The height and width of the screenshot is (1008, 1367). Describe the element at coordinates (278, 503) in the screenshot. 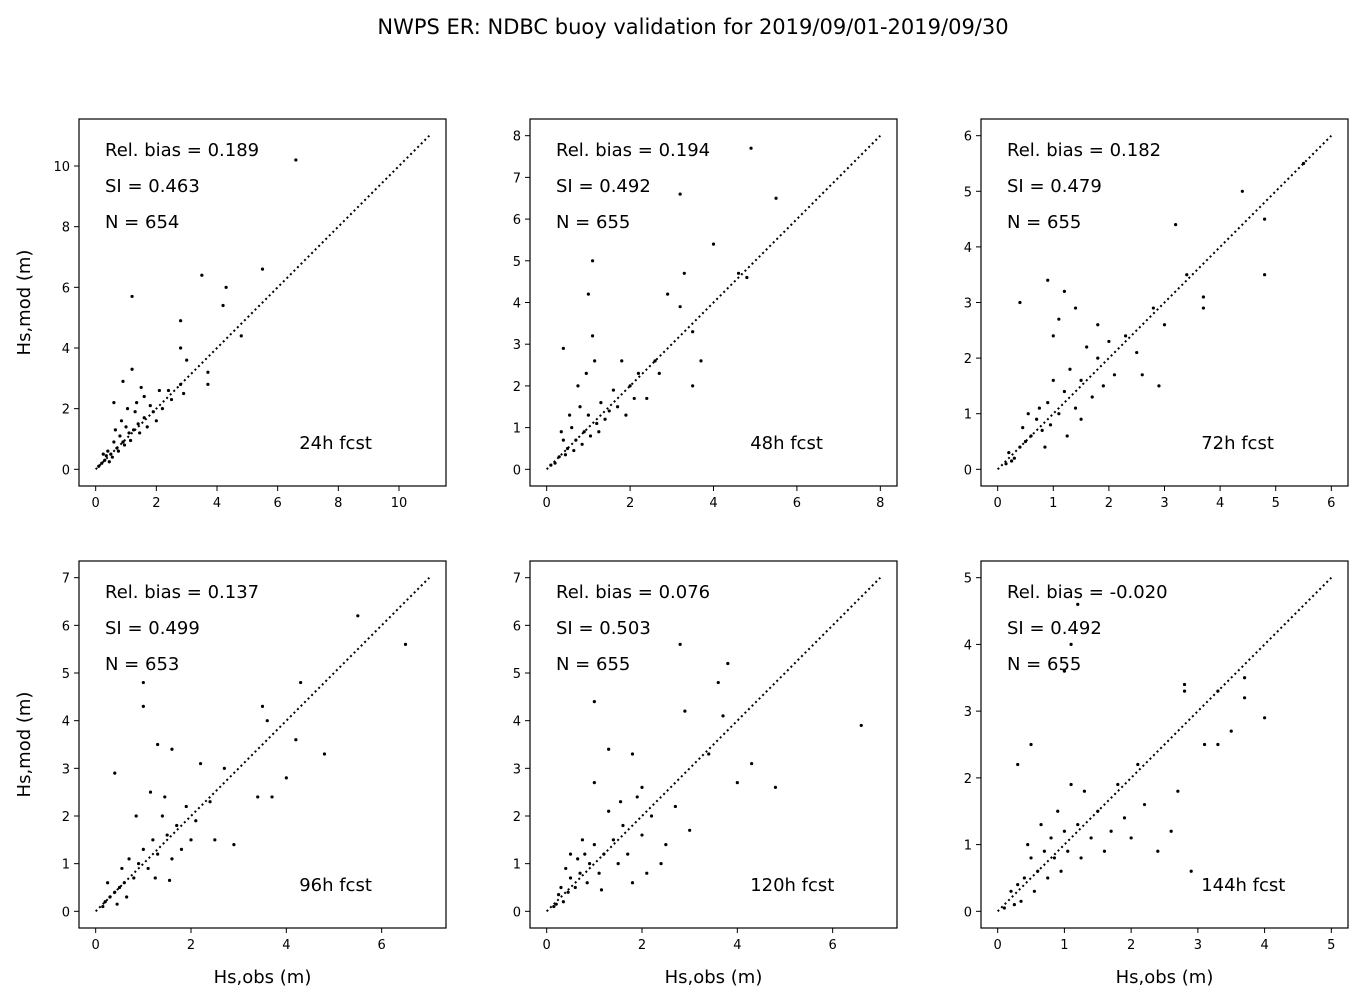

I see `x-tick-label: 6` at that location.